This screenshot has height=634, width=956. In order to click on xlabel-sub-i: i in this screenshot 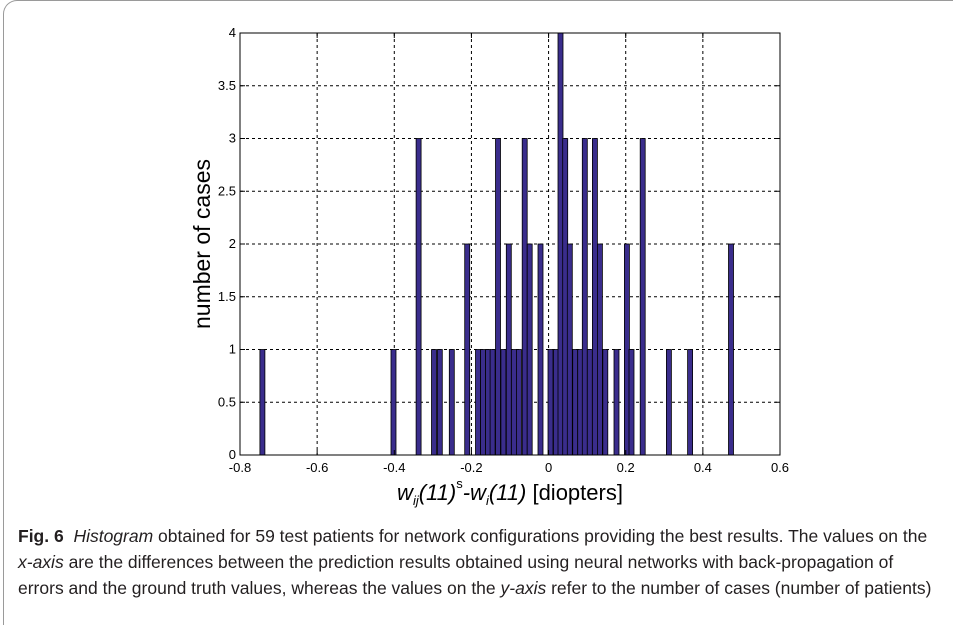, I will do `click(488, 500)`.